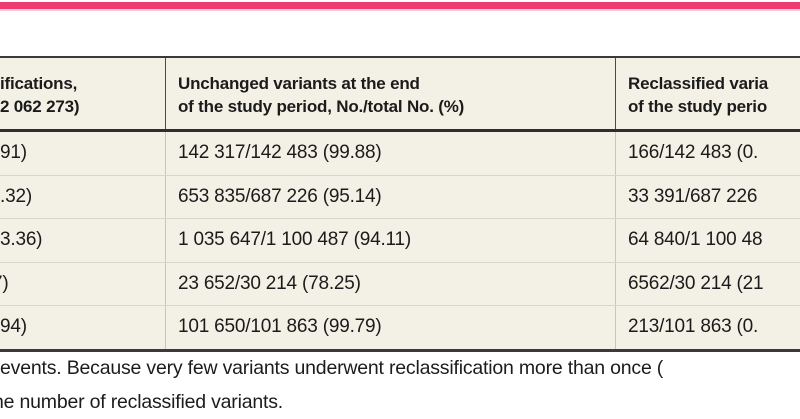 The height and width of the screenshot is (419, 800). What do you see at coordinates (707, 93) in the screenshot?
I see `header-cell-reclassified-variants: Reclassified varia of the study perio` at bounding box center [707, 93].